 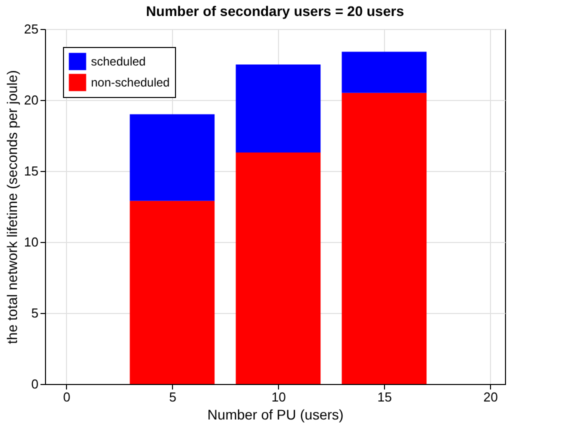 I want to click on x-tick-label: 20, so click(x=490, y=397).